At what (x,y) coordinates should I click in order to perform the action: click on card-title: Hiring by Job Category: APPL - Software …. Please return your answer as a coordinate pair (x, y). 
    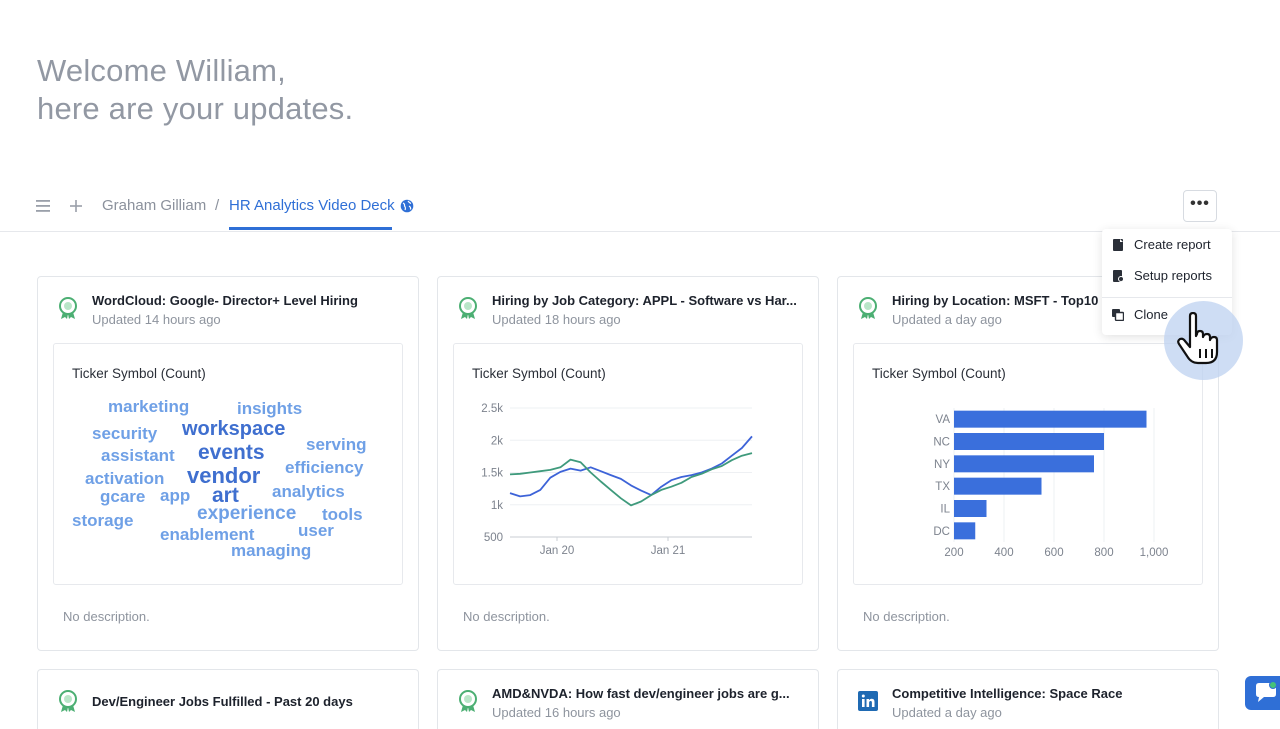
    Looking at the image, I should click on (644, 300).